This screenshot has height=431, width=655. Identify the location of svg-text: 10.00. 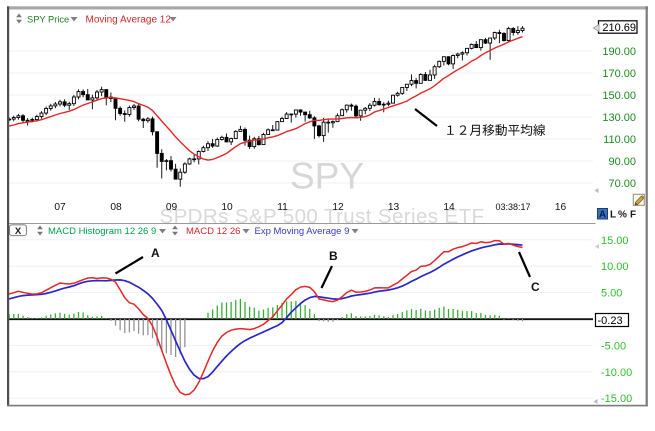
(615, 267).